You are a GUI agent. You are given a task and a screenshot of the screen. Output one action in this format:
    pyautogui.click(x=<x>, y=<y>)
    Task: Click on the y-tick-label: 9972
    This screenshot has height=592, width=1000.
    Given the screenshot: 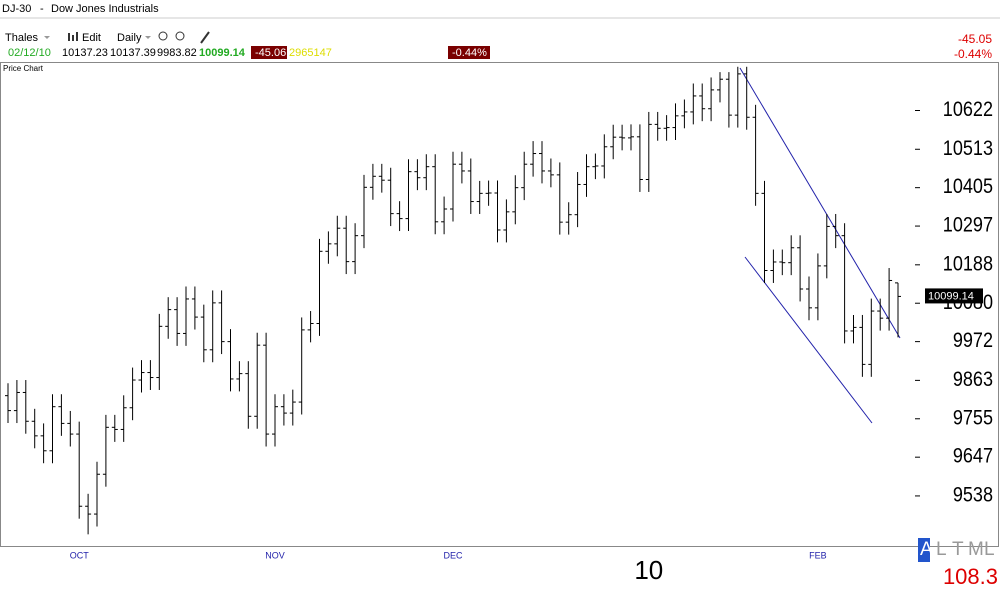 What is the action you would take?
    pyautogui.click(x=973, y=341)
    